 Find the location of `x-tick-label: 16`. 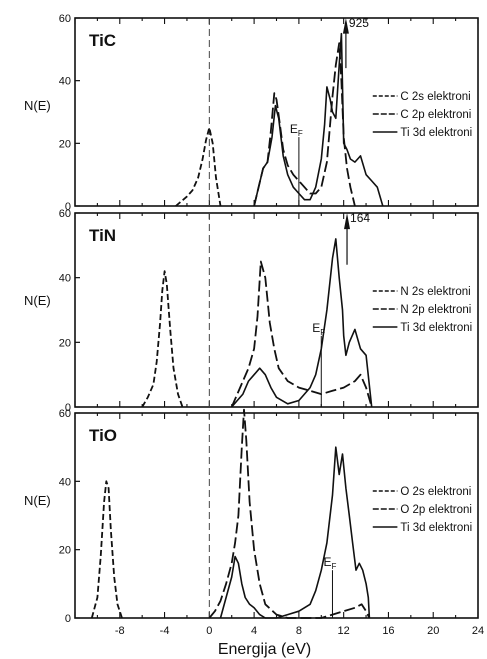

x-tick-label: 16 is located at coordinates (388, 631).